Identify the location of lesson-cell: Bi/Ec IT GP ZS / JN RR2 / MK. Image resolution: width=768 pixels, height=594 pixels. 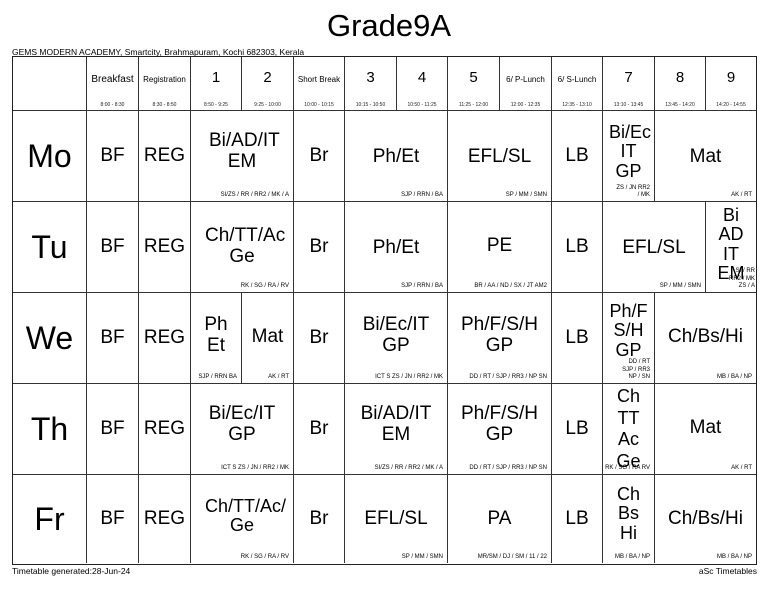
(629, 156).